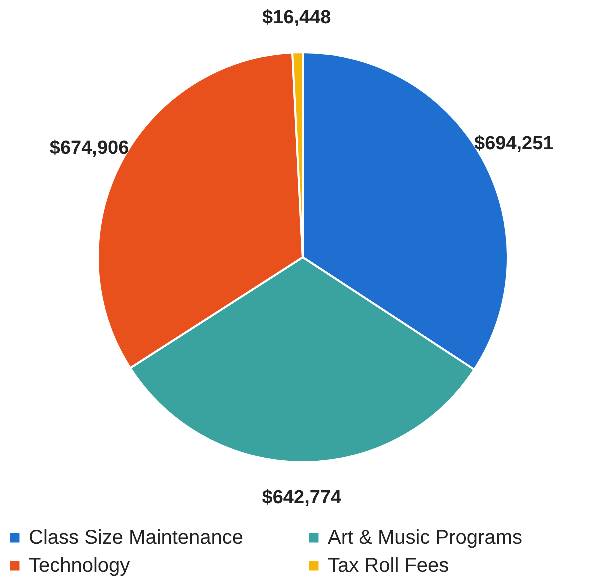 This screenshot has width=606, height=581. Describe the element at coordinates (425, 538) in the screenshot. I see `legend-label: Art & Music Programs` at that location.